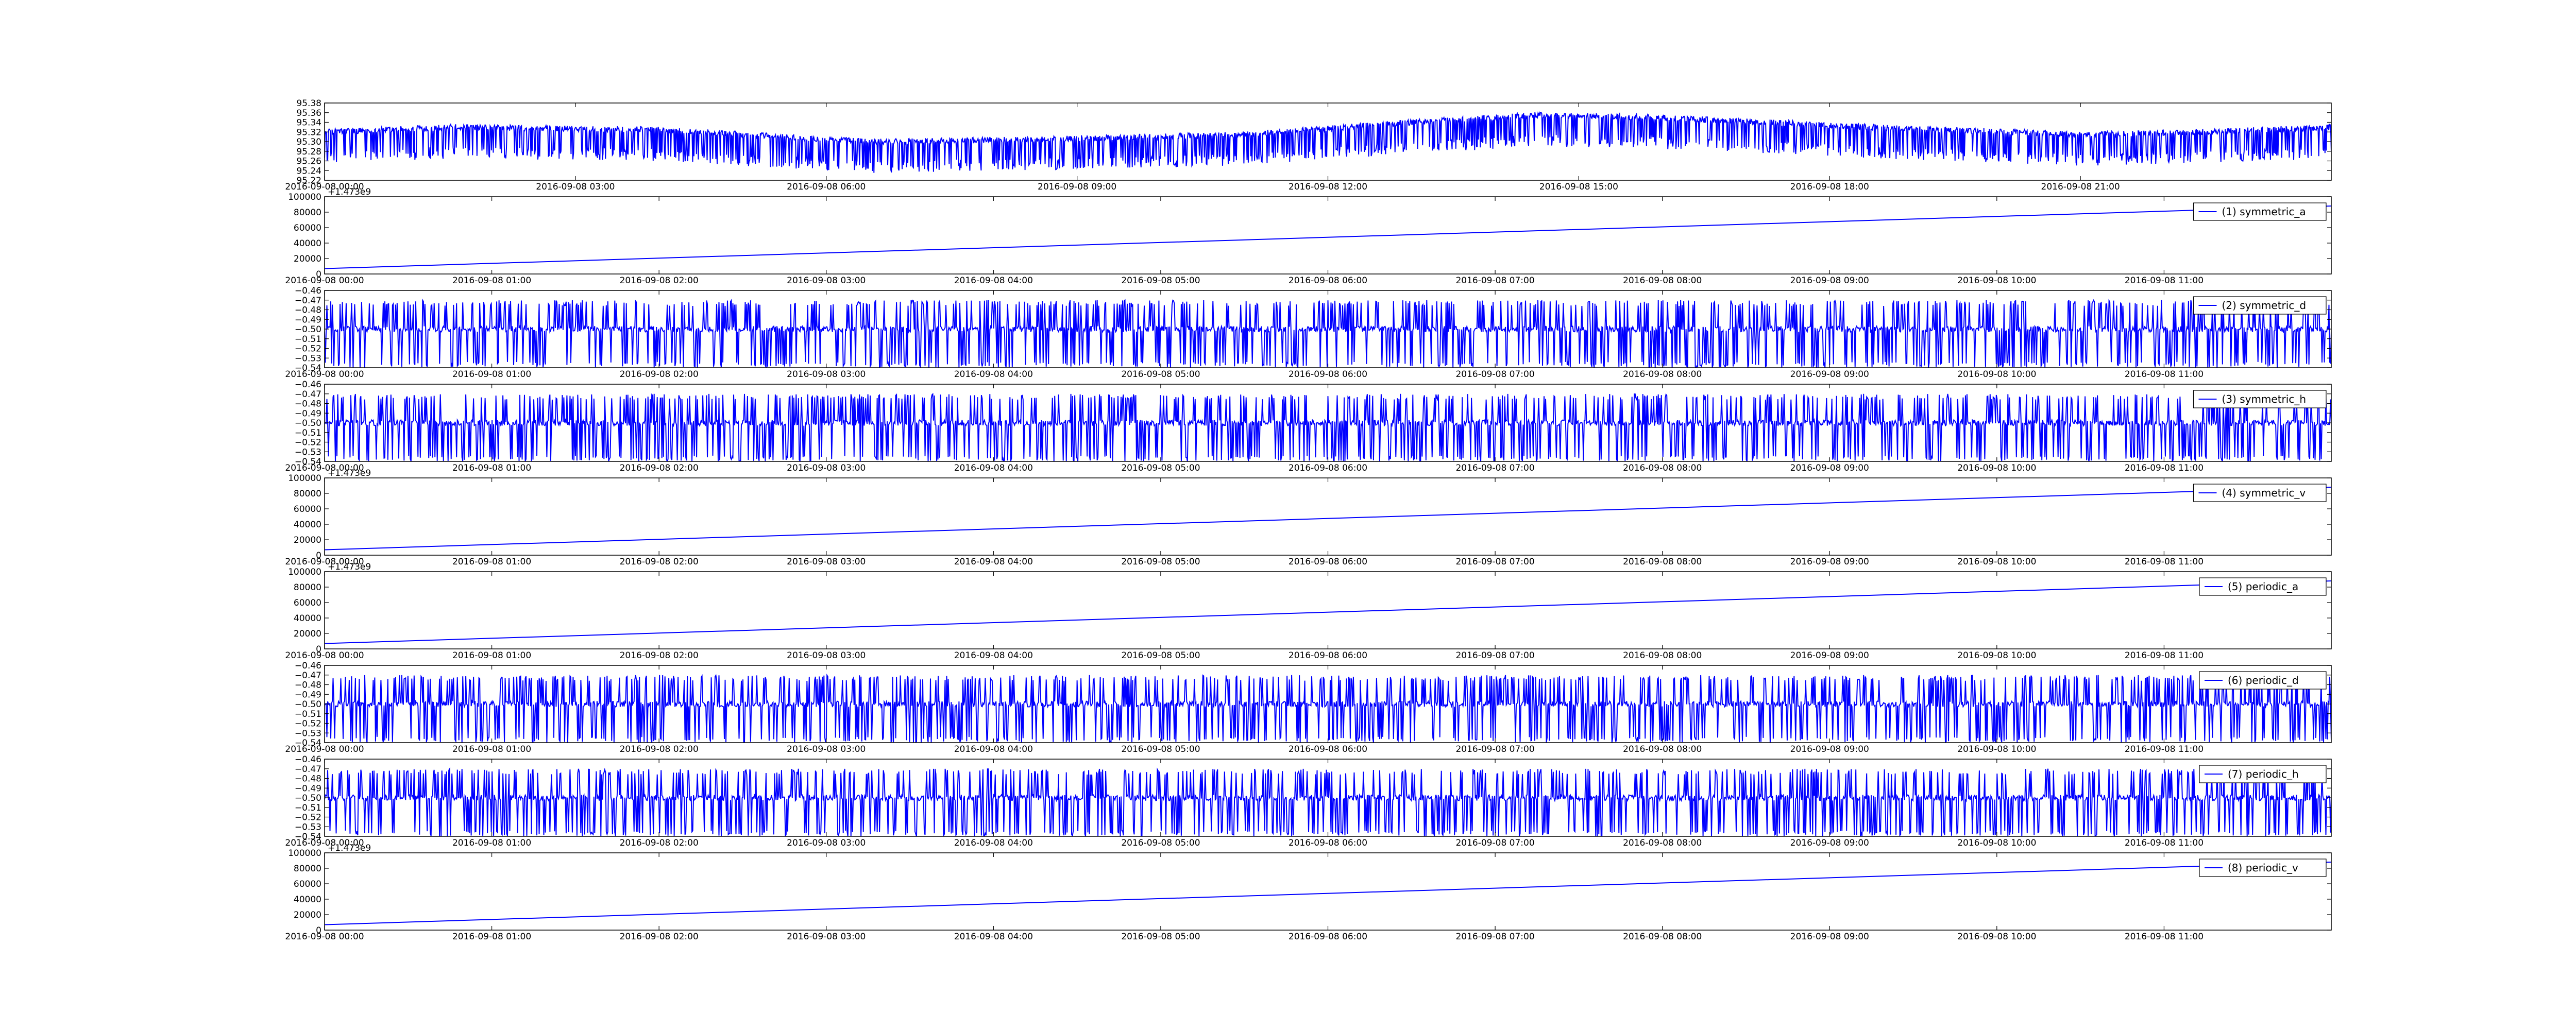 The height and width of the screenshot is (1030, 2576). I want to click on legend-label: (6) periodic_d, so click(2263, 680).